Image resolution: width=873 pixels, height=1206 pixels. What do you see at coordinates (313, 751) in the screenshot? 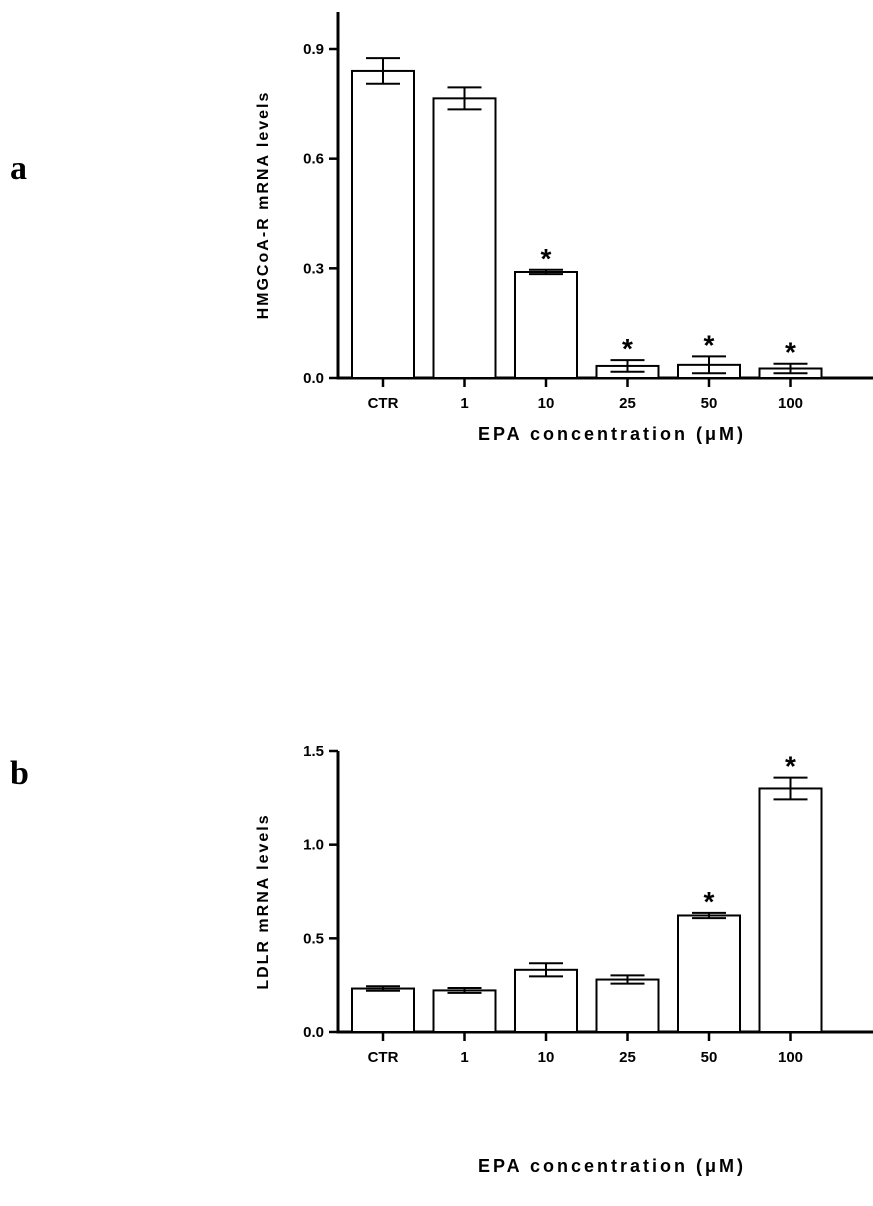
I see `y-tick-label: 1.5` at bounding box center [313, 751].